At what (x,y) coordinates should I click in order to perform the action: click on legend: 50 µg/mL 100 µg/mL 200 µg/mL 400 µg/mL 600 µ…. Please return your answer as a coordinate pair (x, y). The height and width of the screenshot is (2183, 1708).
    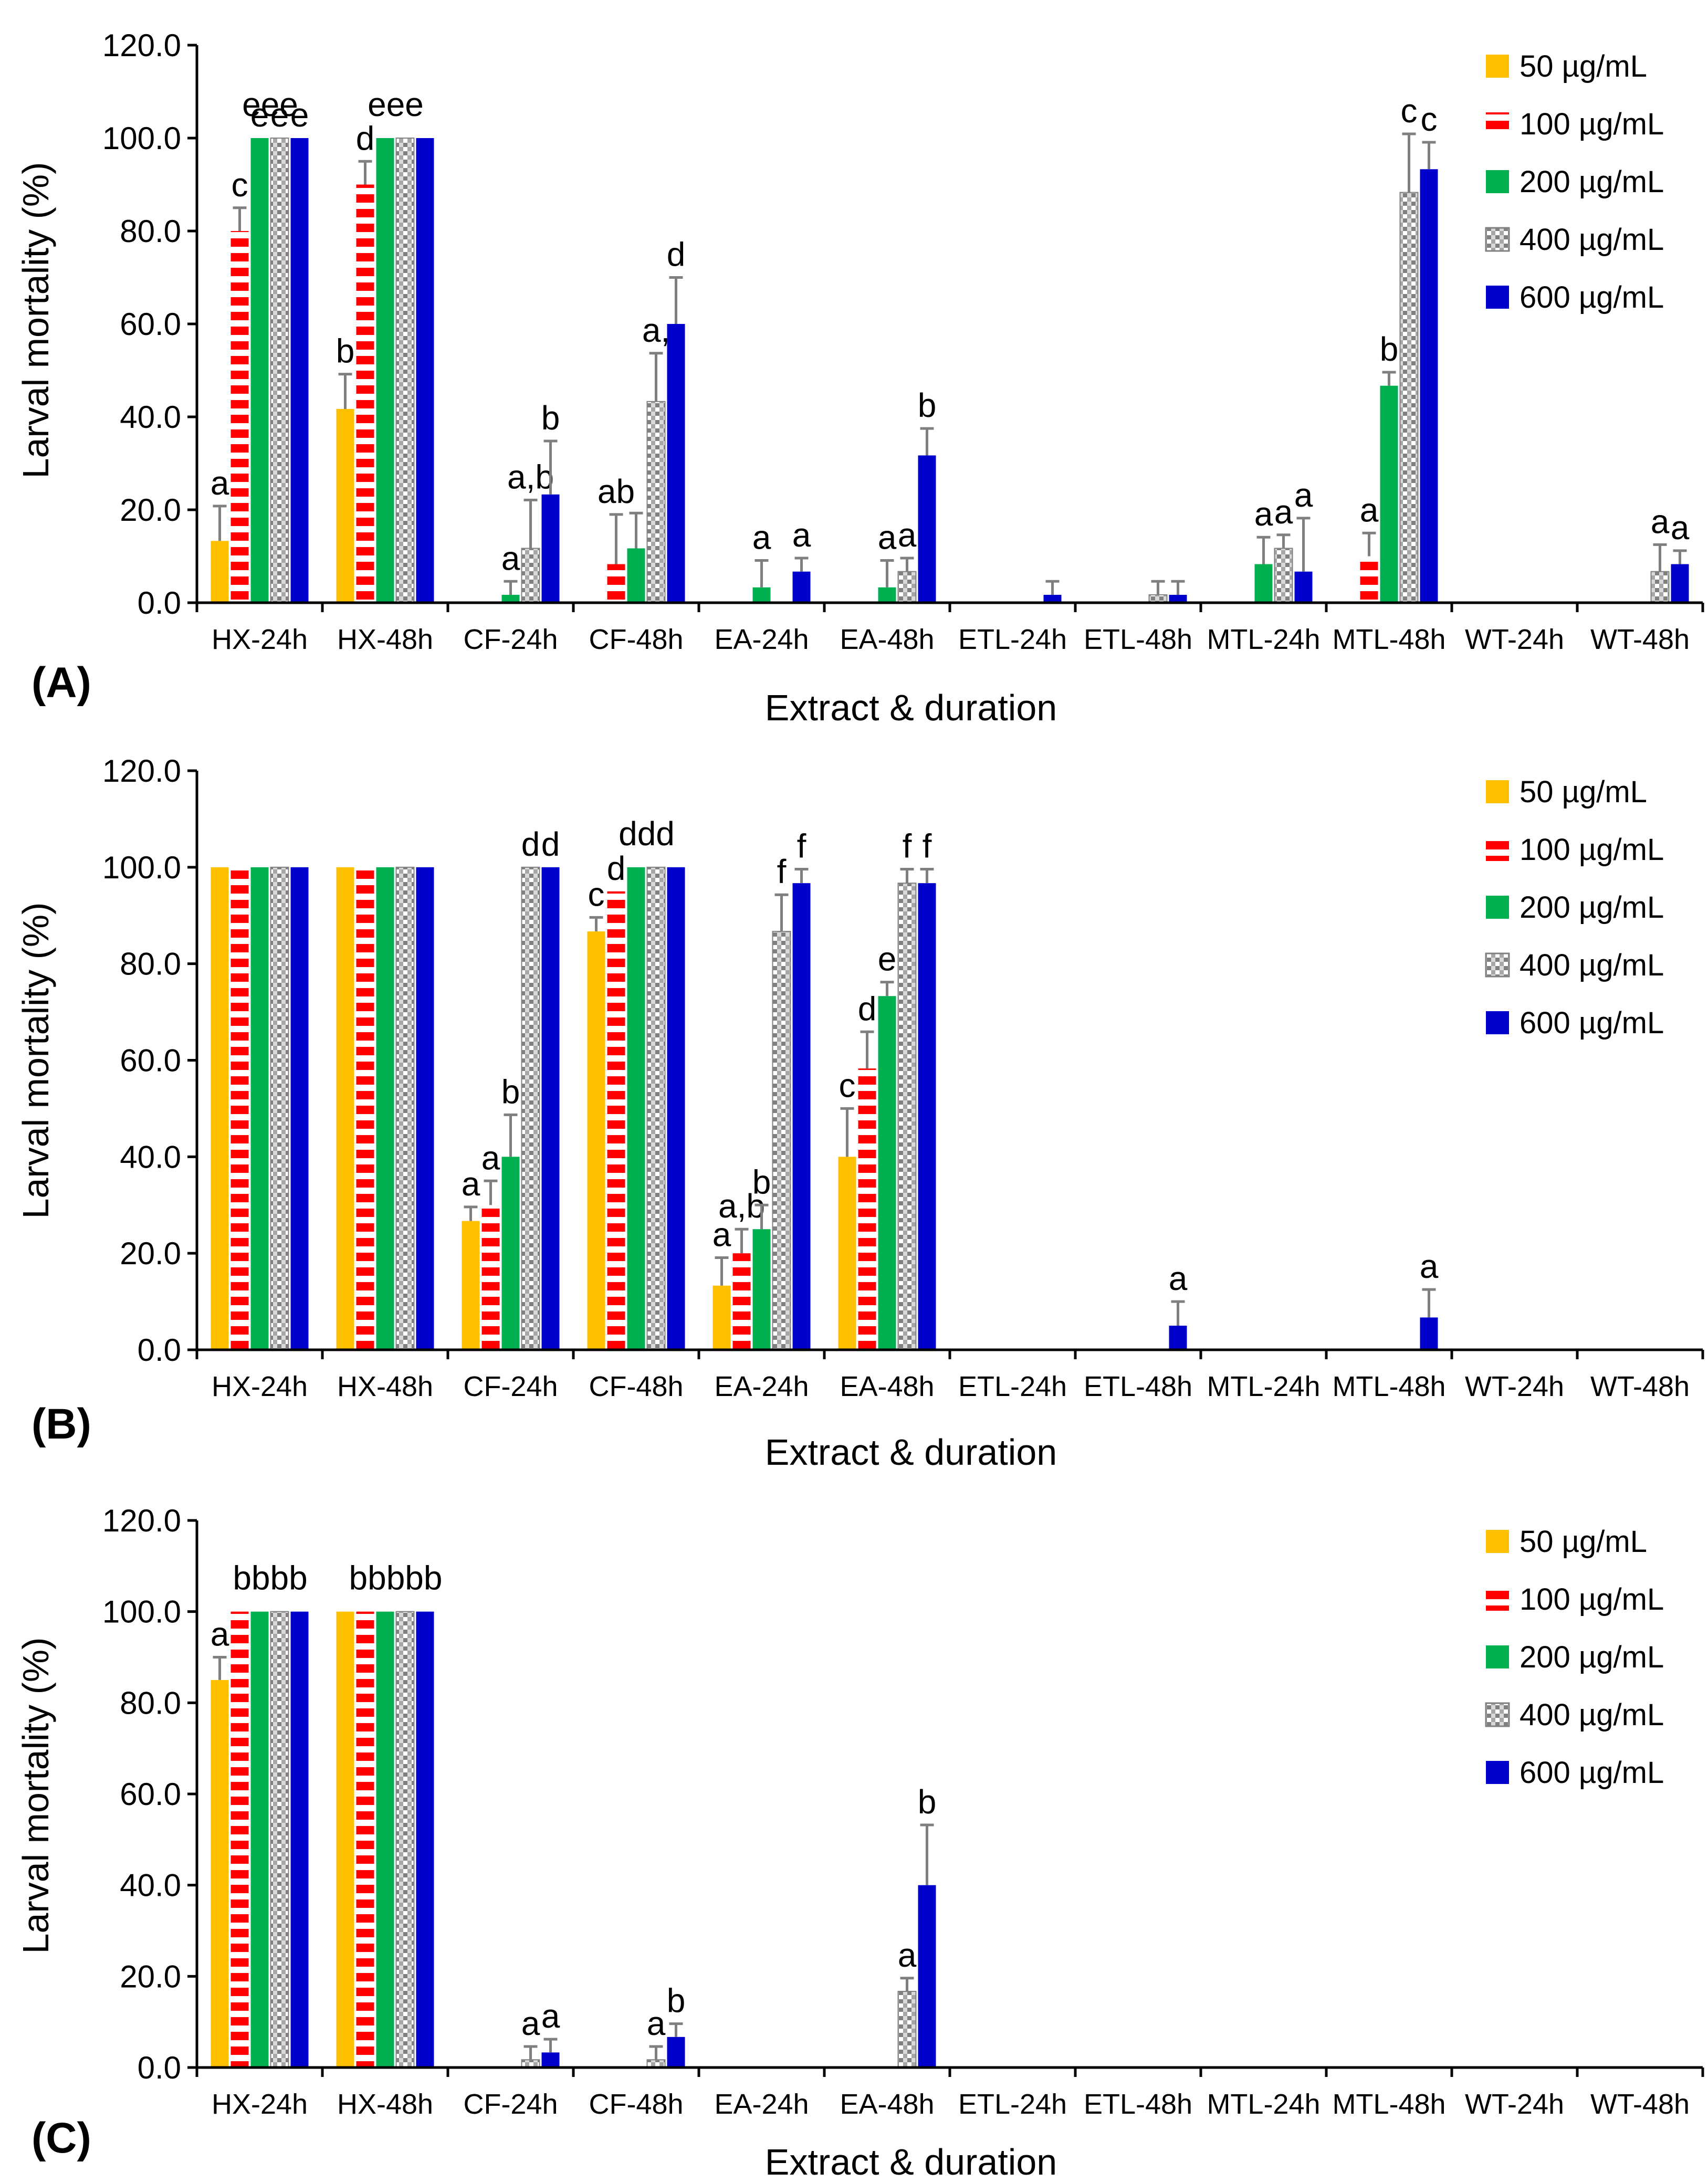
    Looking at the image, I should click on (1574, 1657).